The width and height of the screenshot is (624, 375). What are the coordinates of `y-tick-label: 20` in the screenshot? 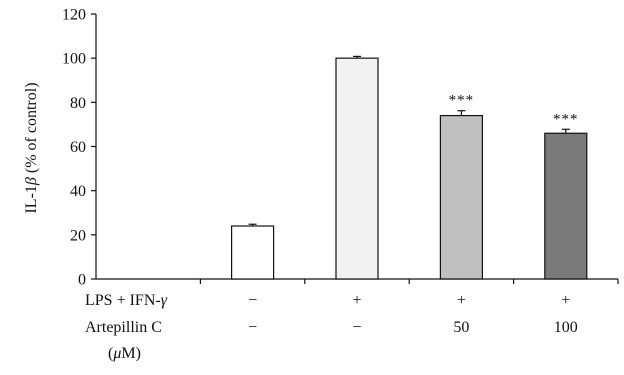 It's located at (78, 235).